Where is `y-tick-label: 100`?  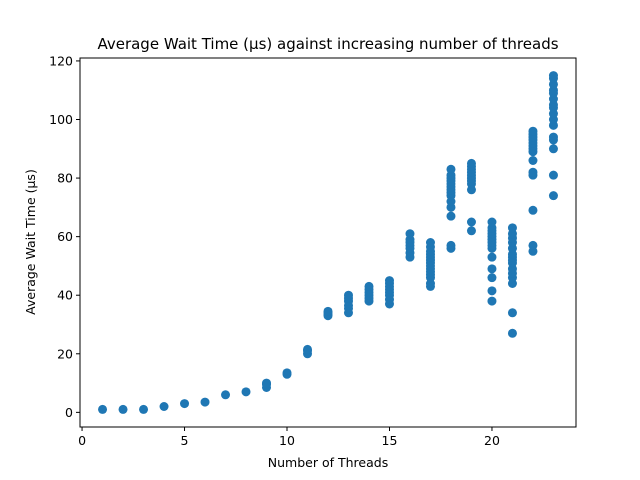
y-tick-label: 100 is located at coordinates (61, 119).